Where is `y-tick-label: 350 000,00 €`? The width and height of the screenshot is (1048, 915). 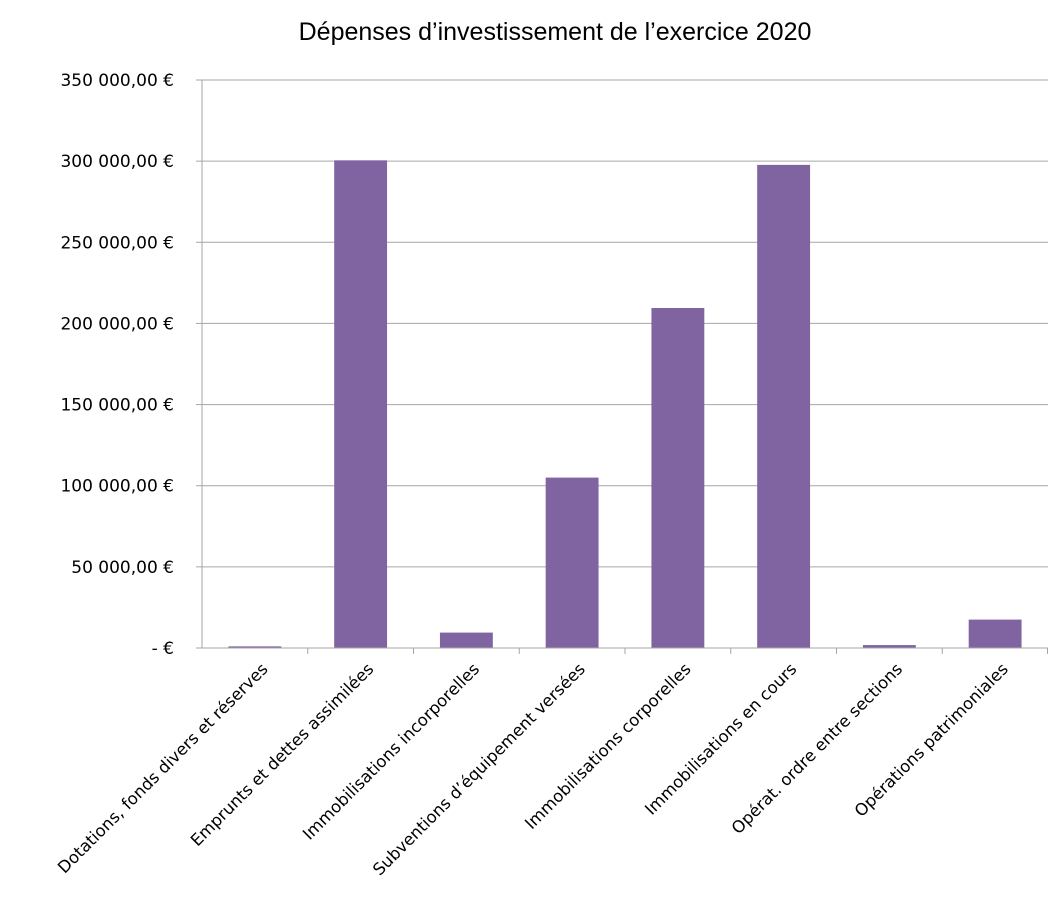
y-tick-label: 350 000,00 € is located at coordinates (117, 81).